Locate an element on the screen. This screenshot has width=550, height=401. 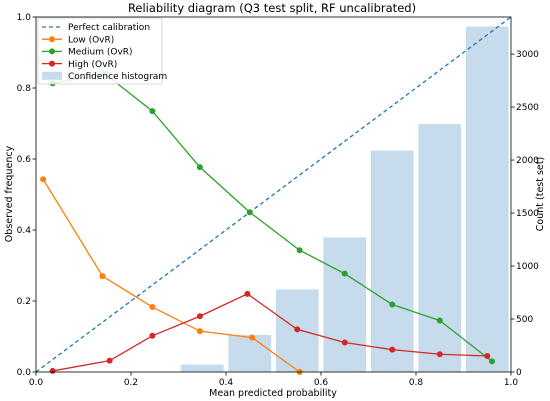
y2-tick-label-4: 2000 is located at coordinates (527, 161).